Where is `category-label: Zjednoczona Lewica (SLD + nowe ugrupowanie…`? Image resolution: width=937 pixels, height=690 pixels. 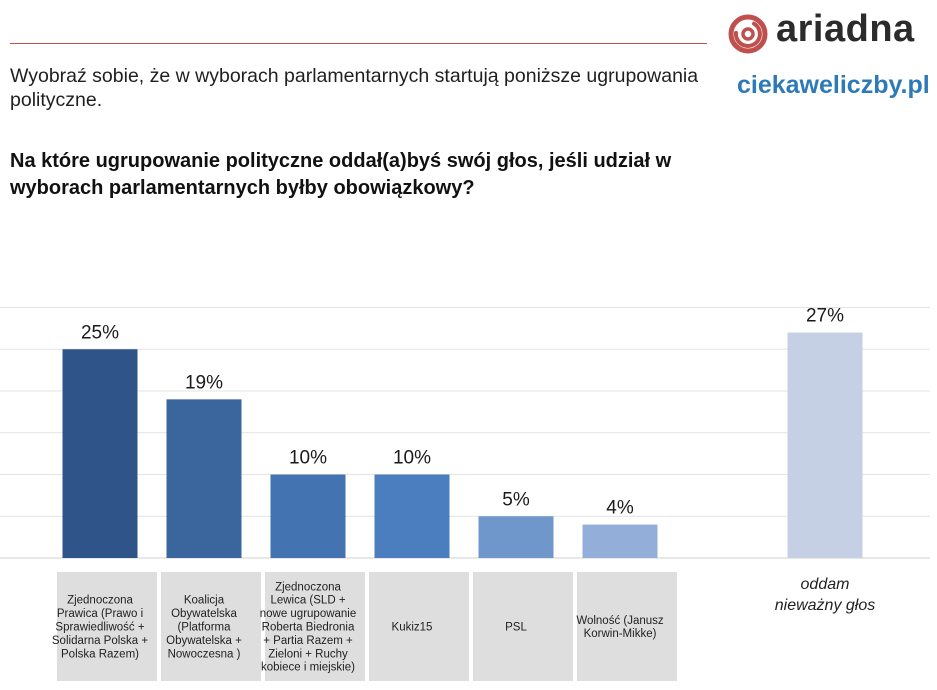 category-label: Zjednoczona Lewica (SLD + nowe ugrupowanie… is located at coordinates (308, 627).